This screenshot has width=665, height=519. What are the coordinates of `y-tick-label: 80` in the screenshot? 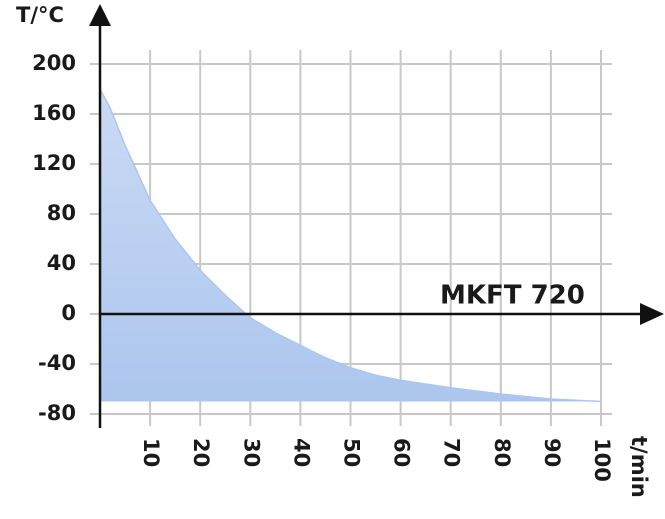 It's located at (61, 213).